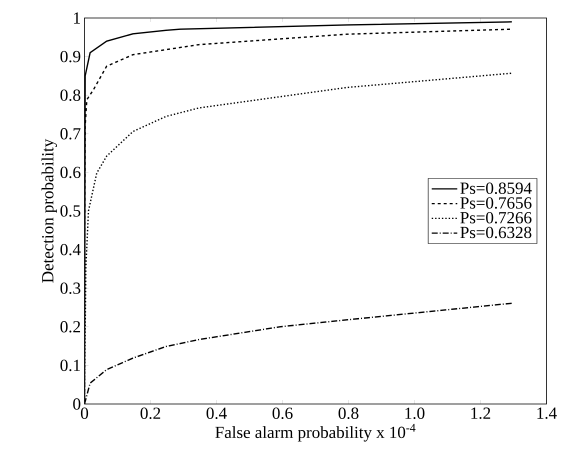 The height and width of the screenshot is (470, 561). Describe the element at coordinates (70, 56) in the screenshot. I see `y-tick-label: 0.9` at that location.